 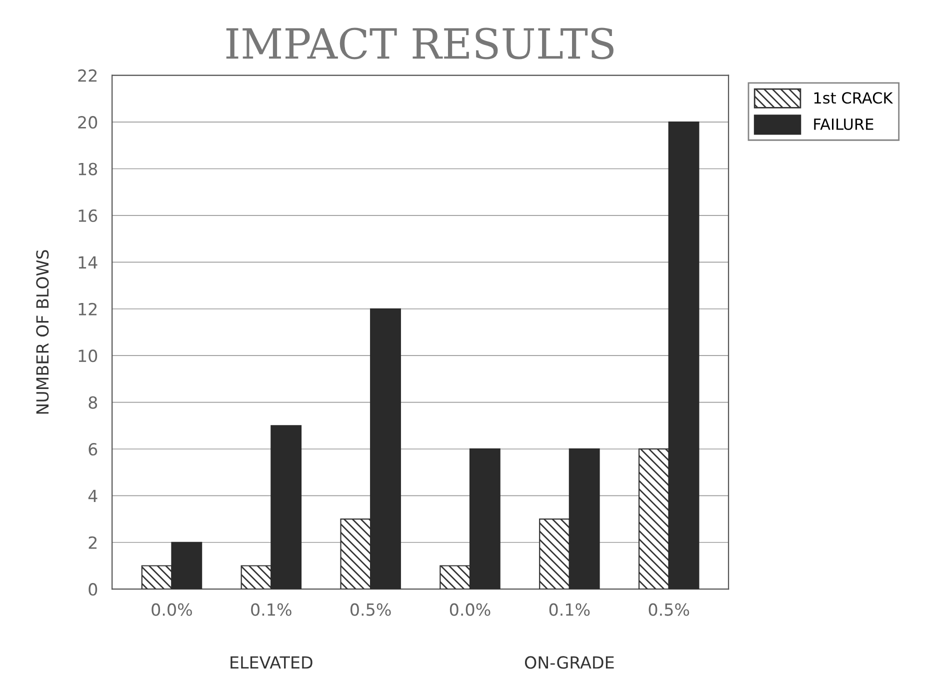 What do you see at coordinates (87, 309) in the screenshot?
I see `y-tick-label: 12` at bounding box center [87, 309].